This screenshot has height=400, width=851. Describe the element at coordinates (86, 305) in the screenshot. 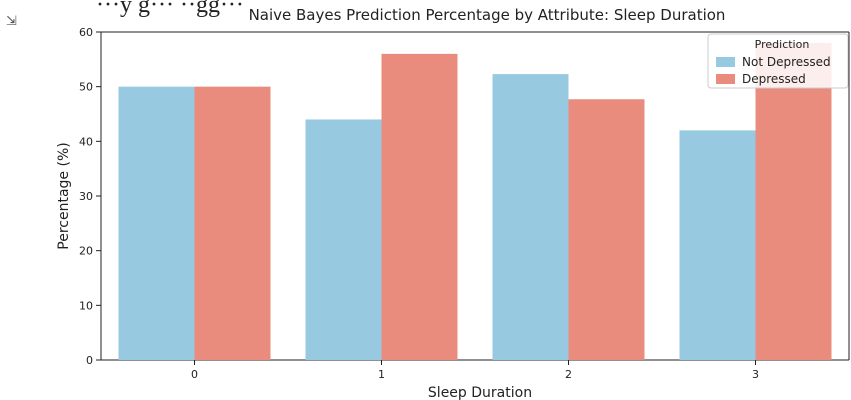

I see `y-tick-label-10: 10` at that location.